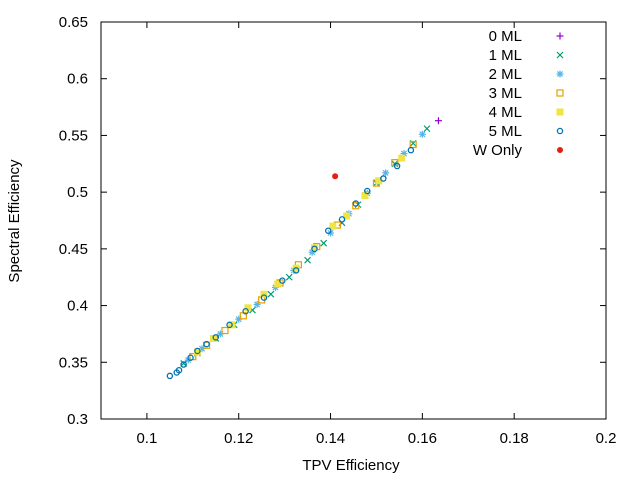 The width and height of the screenshot is (640, 480). Describe the element at coordinates (505, 55) in the screenshot. I see `legend-label: 1 ML` at that location.